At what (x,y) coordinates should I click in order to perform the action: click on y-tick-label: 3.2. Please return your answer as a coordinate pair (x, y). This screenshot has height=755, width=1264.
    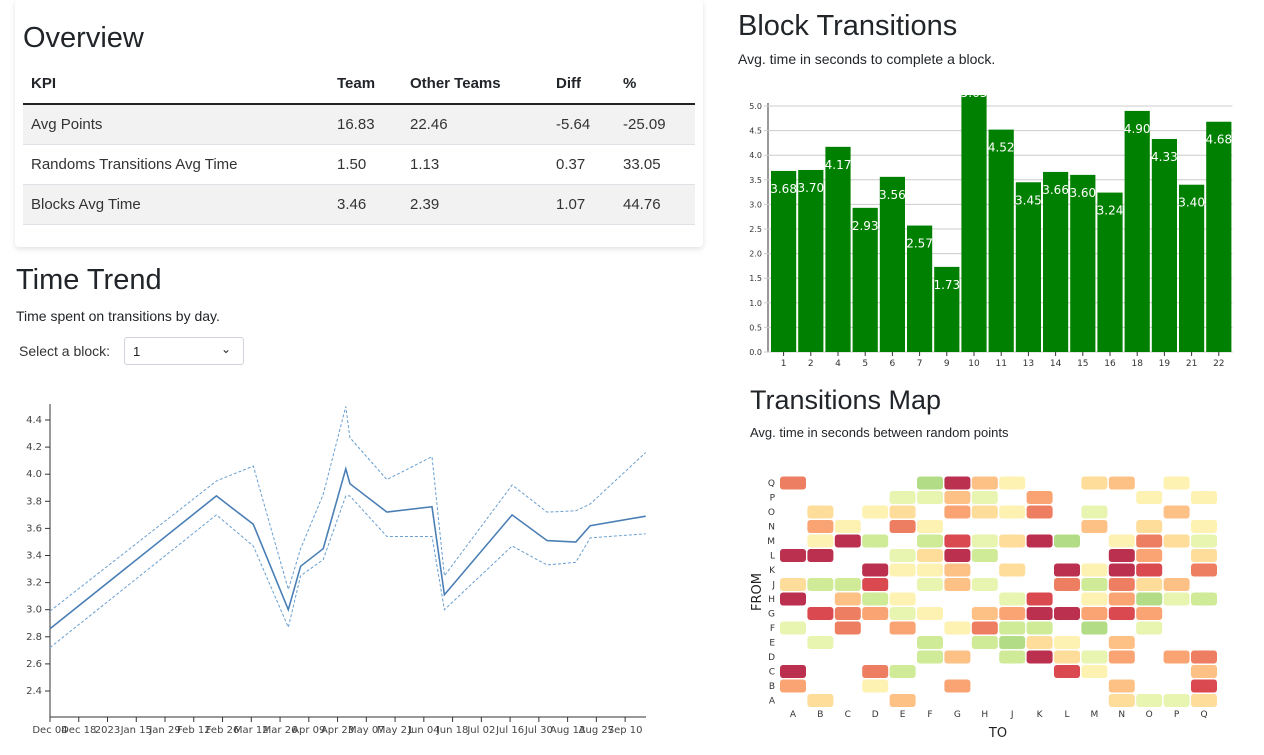
    Looking at the image, I should click on (34, 583).